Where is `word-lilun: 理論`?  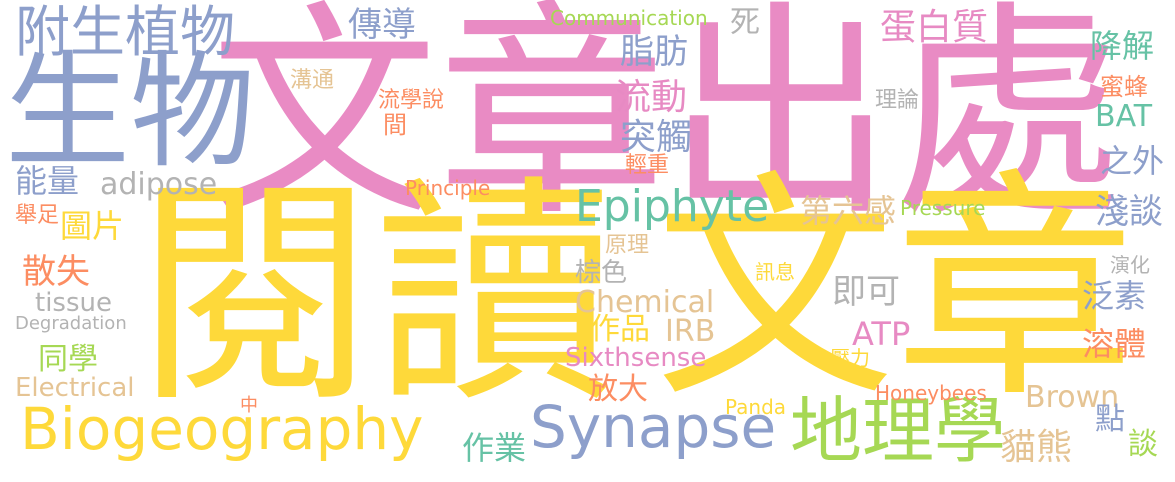
word-lilun: 理論 is located at coordinates (897, 100).